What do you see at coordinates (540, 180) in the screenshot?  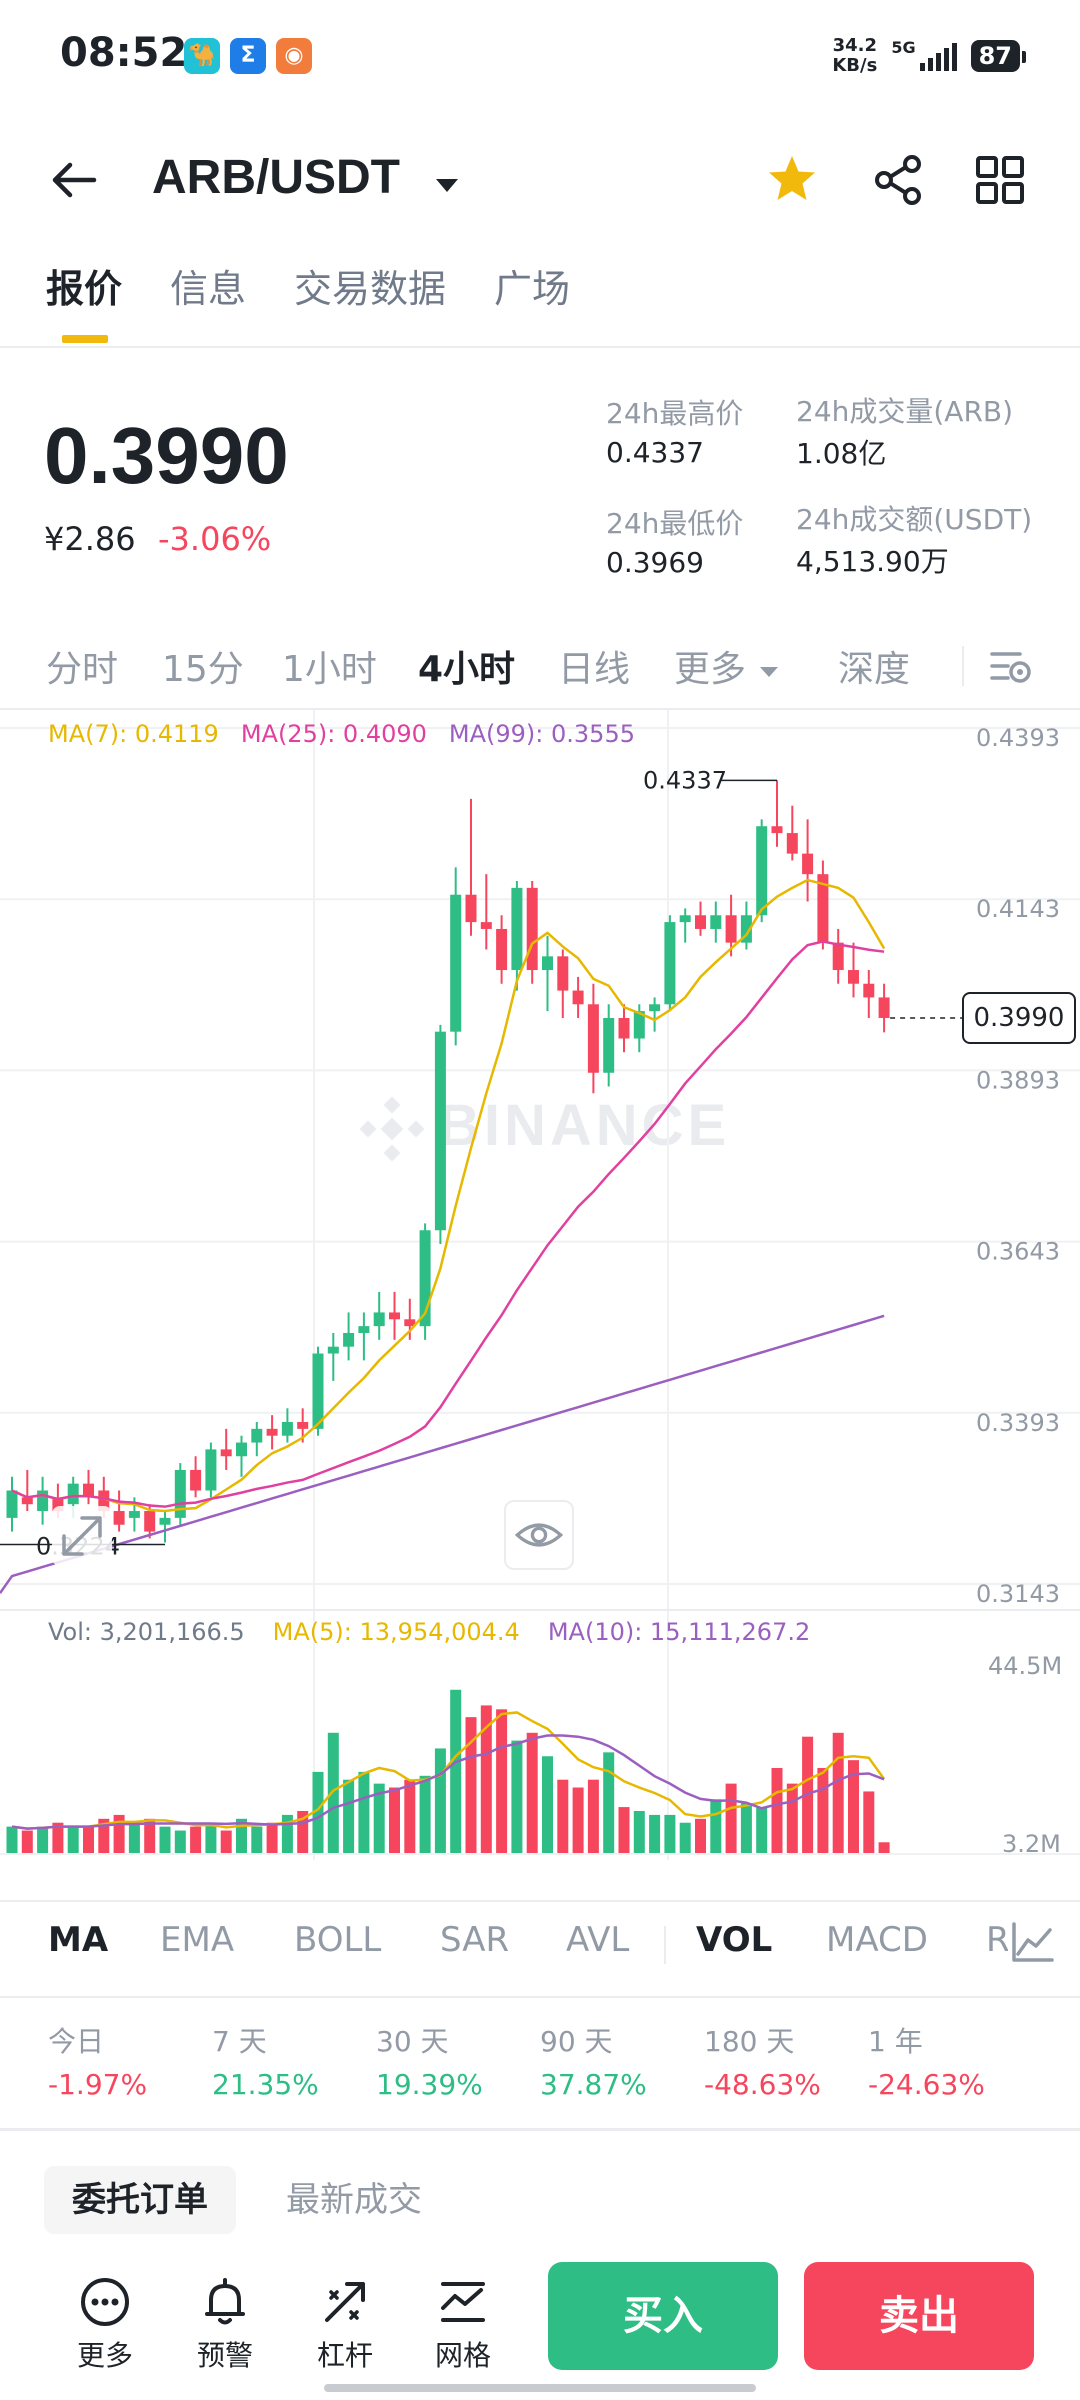 I see `header: ARB/USDT` at bounding box center [540, 180].